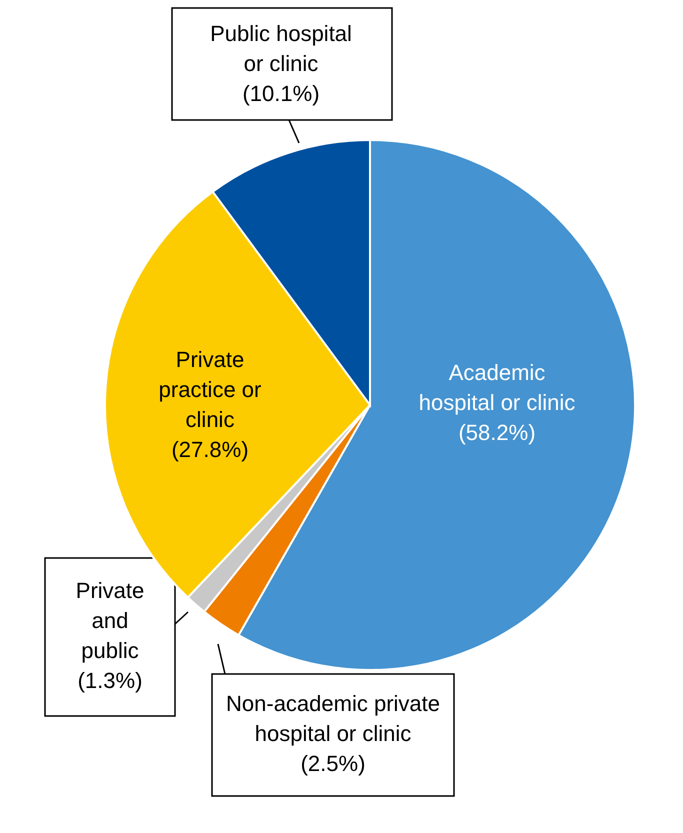  Describe the element at coordinates (497, 432) in the screenshot. I see `data-label: (58.2%)` at that location.